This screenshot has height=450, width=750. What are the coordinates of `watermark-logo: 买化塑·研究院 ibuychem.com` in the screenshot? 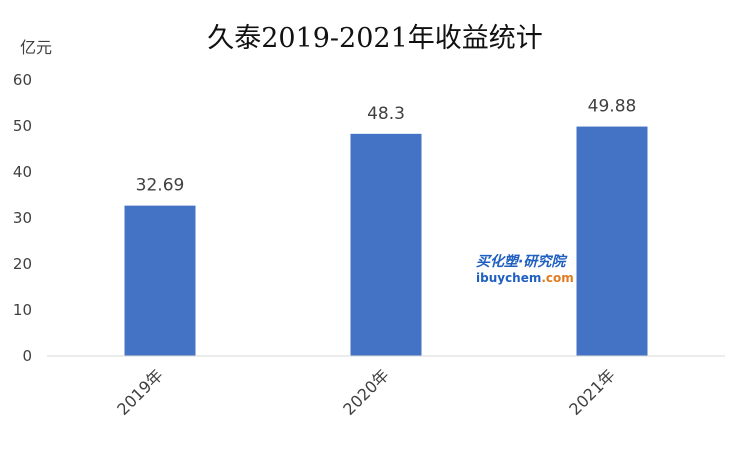 It's located at (525, 269).